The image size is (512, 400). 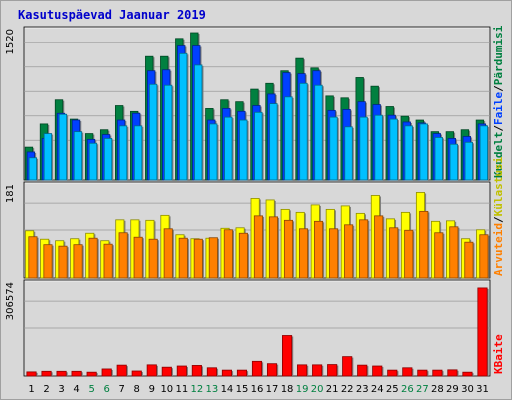 I want to click on top-ymax-label: 1520, so click(x=10, y=41).